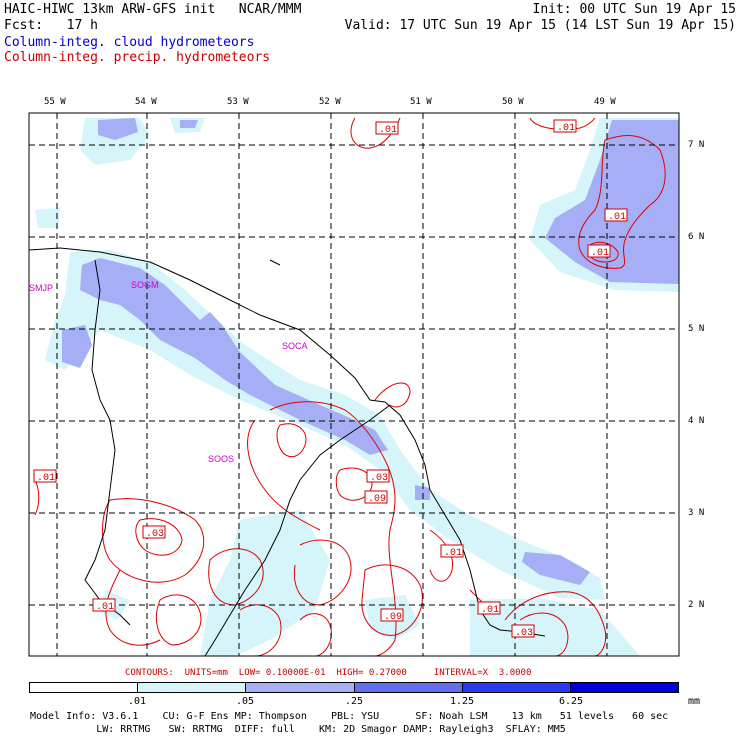 The height and width of the screenshot is (740, 740). What do you see at coordinates (696, 145) in the screenshot?
I see `lat-label: 7 N` at bounding box center [696, 145].